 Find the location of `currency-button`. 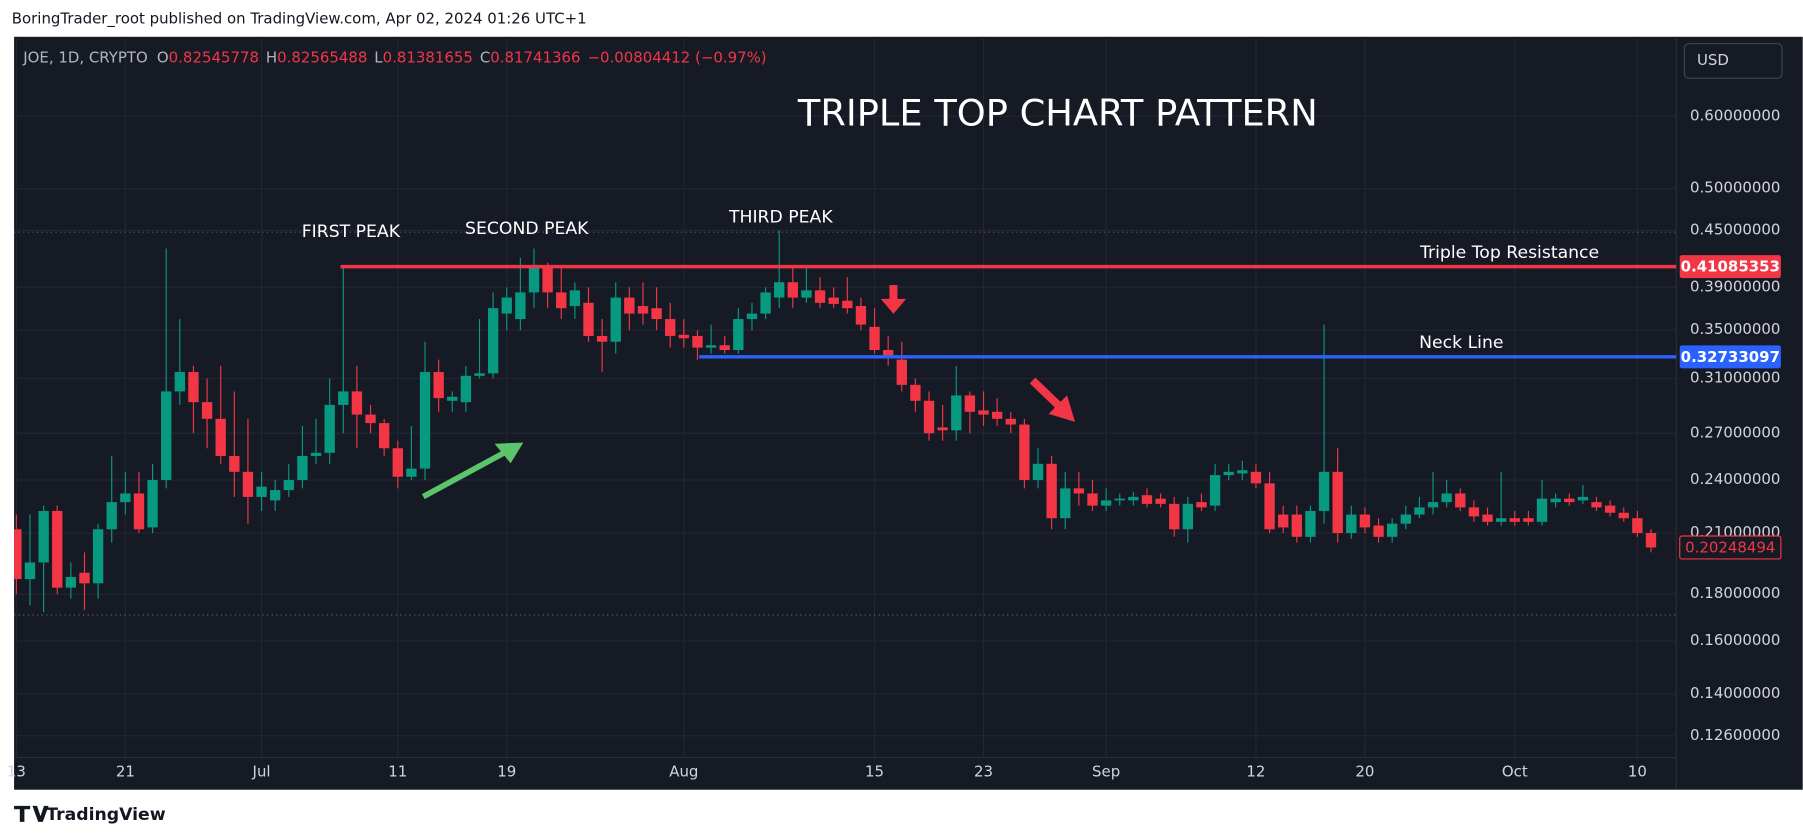

currency-button is located at coordinates (1733, 61).